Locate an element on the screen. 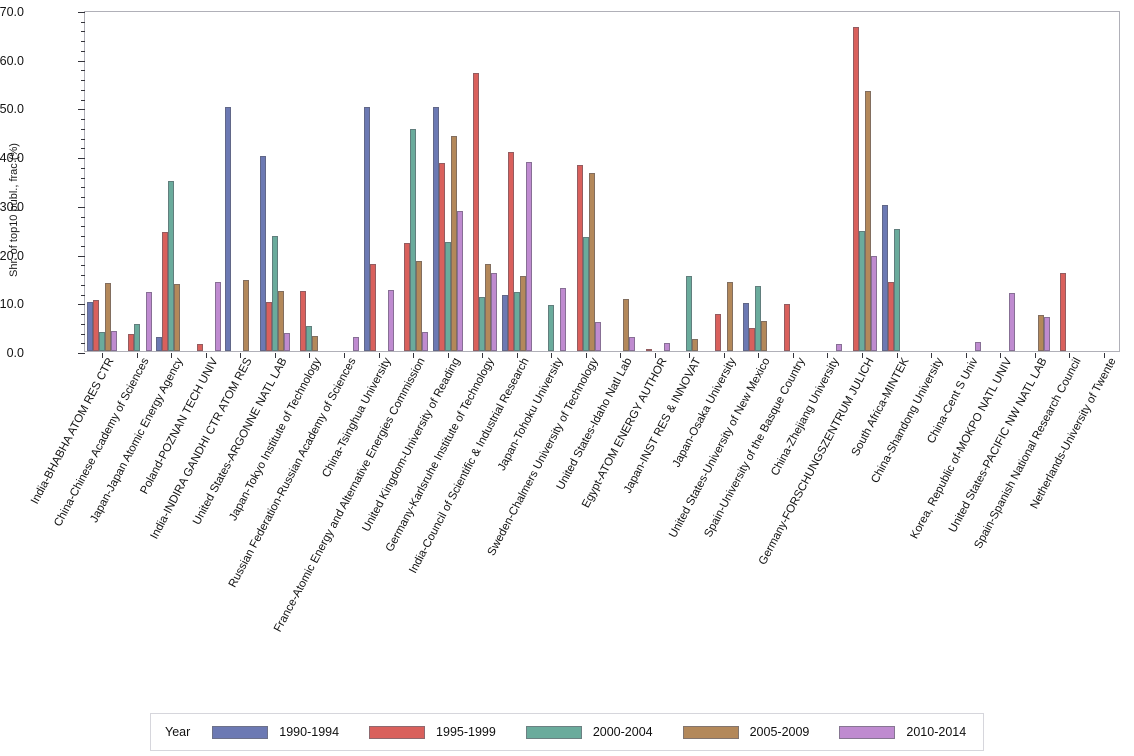 Image resolution: width=1134 pixels, height=756 pixels. x-tick-label-text: China-Zhejiang University is located at coordinates (806, 417).